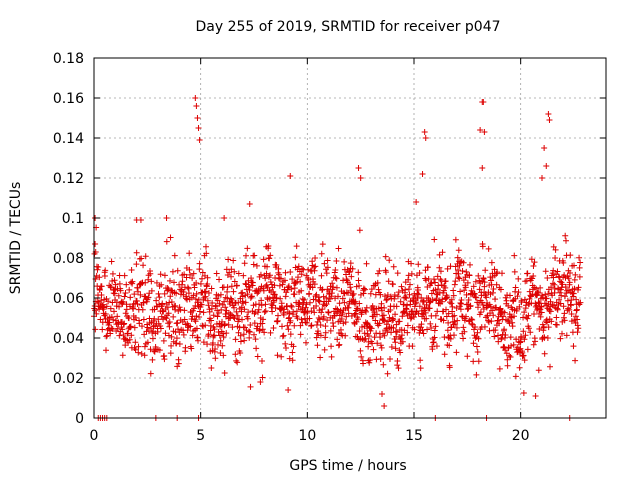 The width and height of the screenshot is (640, 480). What do you see at coordinates (200, 436) in the screenshot?
I see `x-tick-label: 5` at bounding box center [200, 436].